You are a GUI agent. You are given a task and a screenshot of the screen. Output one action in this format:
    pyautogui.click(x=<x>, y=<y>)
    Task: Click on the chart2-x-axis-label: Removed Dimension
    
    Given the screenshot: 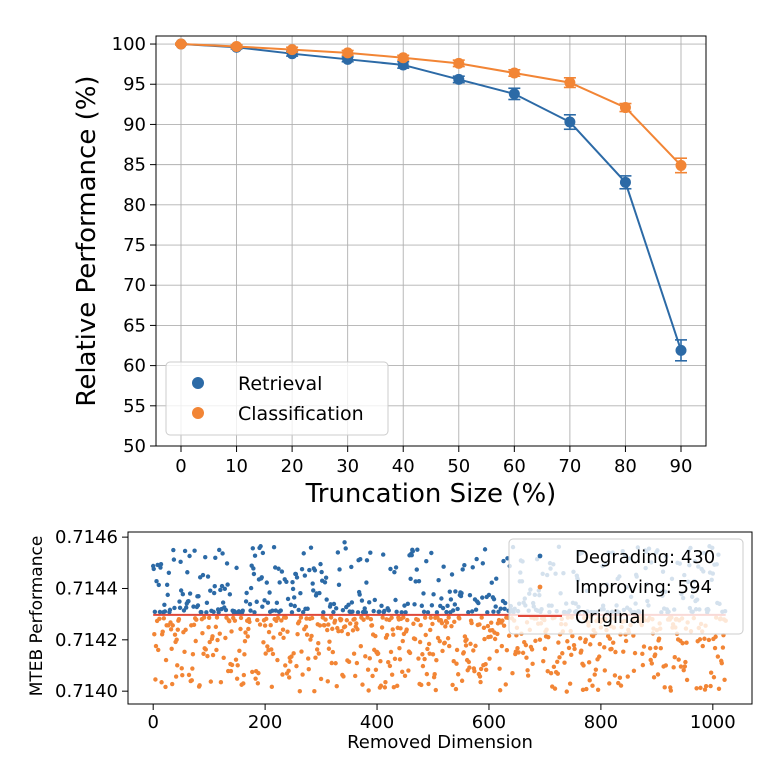 What is the action you would take?
    pyautogui.click(x=440, y=742)
    